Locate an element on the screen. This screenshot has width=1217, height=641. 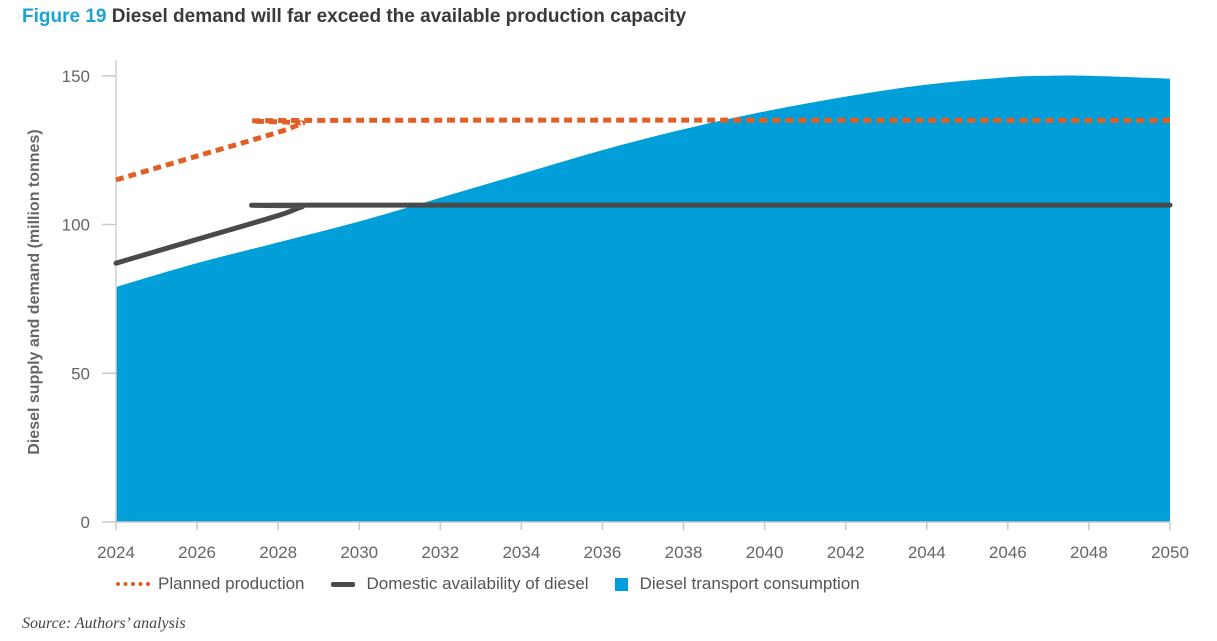
source-note: Source: Authors’ analysis is located at coordinates (104, 623).